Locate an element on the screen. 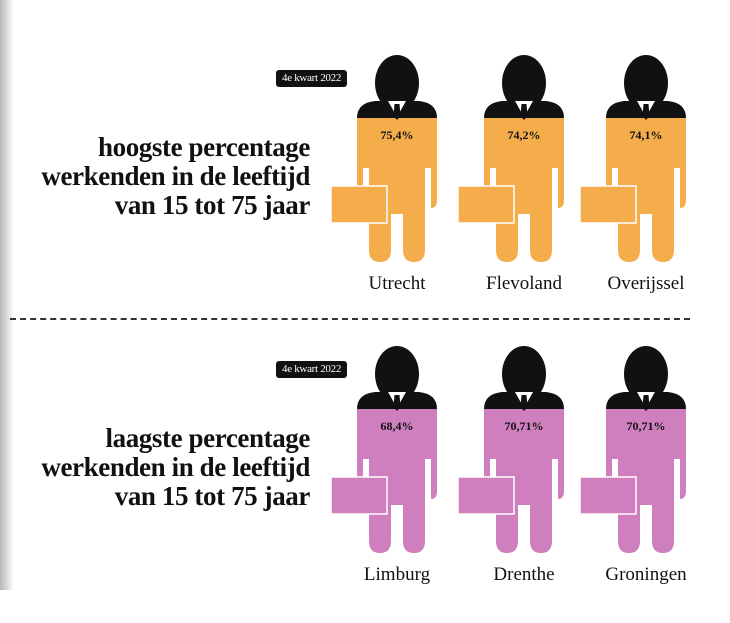  category-label-utrecht: Utrecht is located at coordinates (398, 283).